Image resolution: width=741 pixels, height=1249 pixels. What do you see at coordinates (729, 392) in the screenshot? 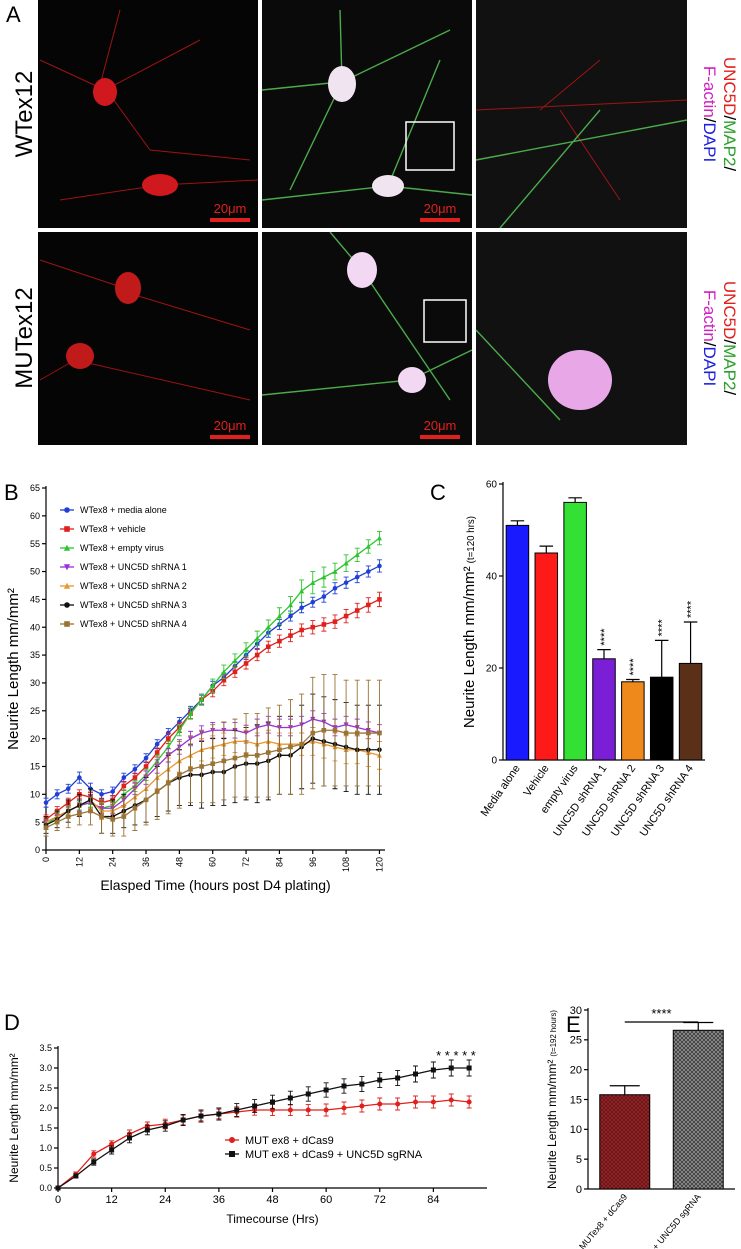
I see `stain-part: /` at bounding box center [729, 392].